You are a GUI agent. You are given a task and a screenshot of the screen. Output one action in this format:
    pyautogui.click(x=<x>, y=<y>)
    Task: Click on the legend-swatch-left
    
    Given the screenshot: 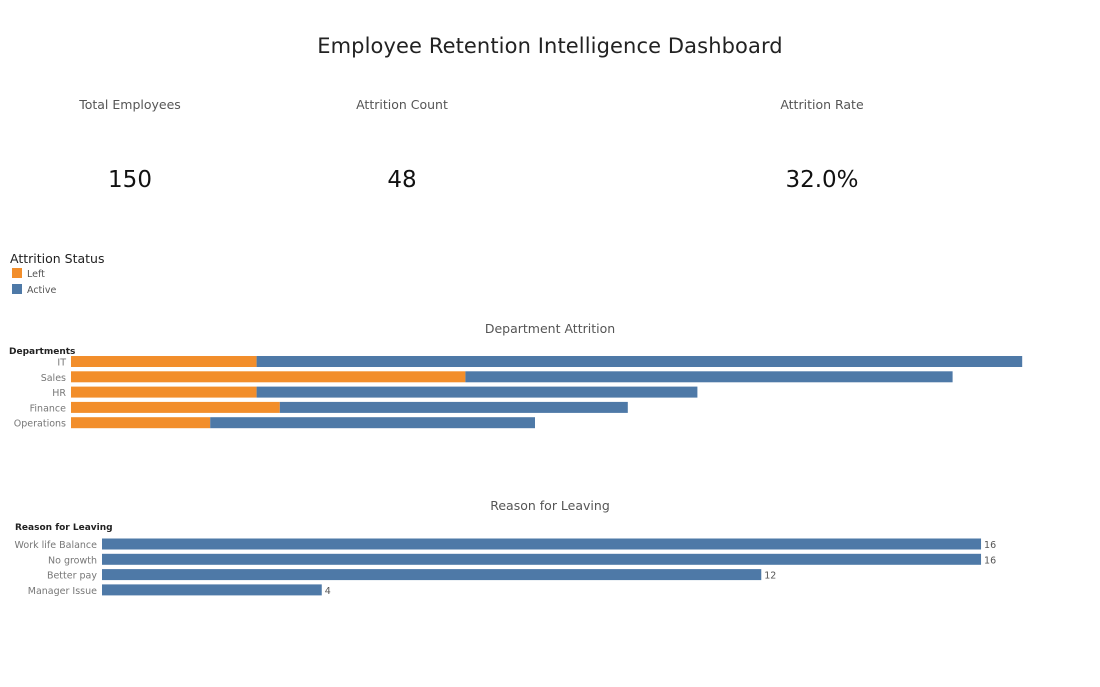 What is the action you would take?
    pyautogui.click(x=17, y=273)
    